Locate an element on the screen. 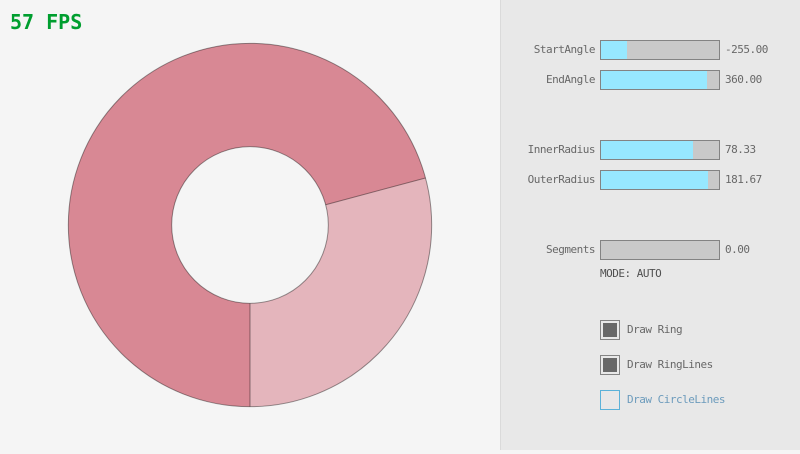 This screenshot has width=800, height=454. checkbox-label-draw-circlelines: Draw CircleLines is located at coordinates (676, 399).